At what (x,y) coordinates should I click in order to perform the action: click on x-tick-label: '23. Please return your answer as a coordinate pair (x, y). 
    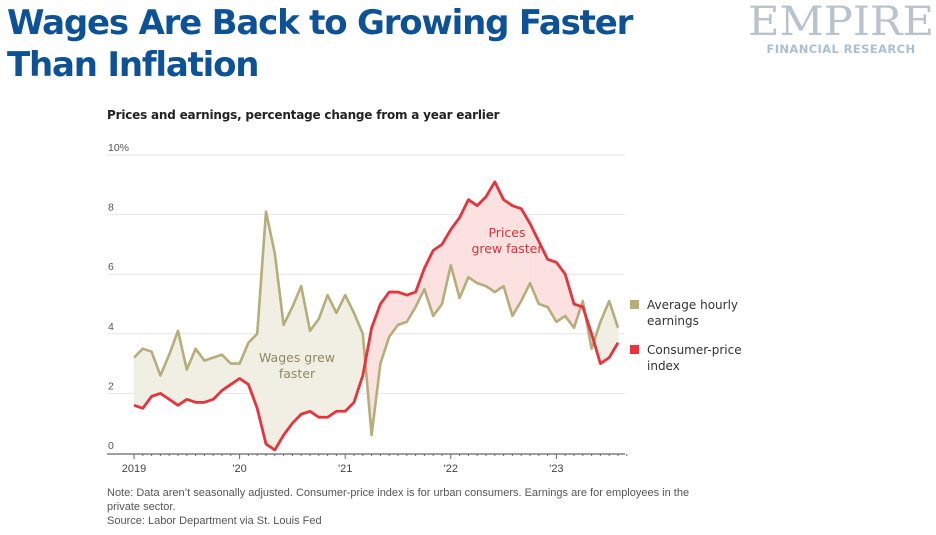
    Looking at the image, I should click on (556, 469).